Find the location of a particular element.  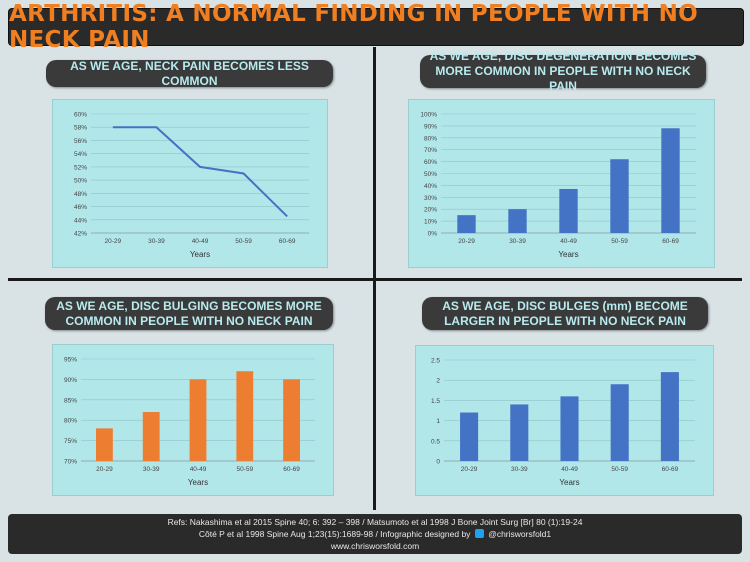

y-tick-label: 40% is located at coordinates (430, 186).